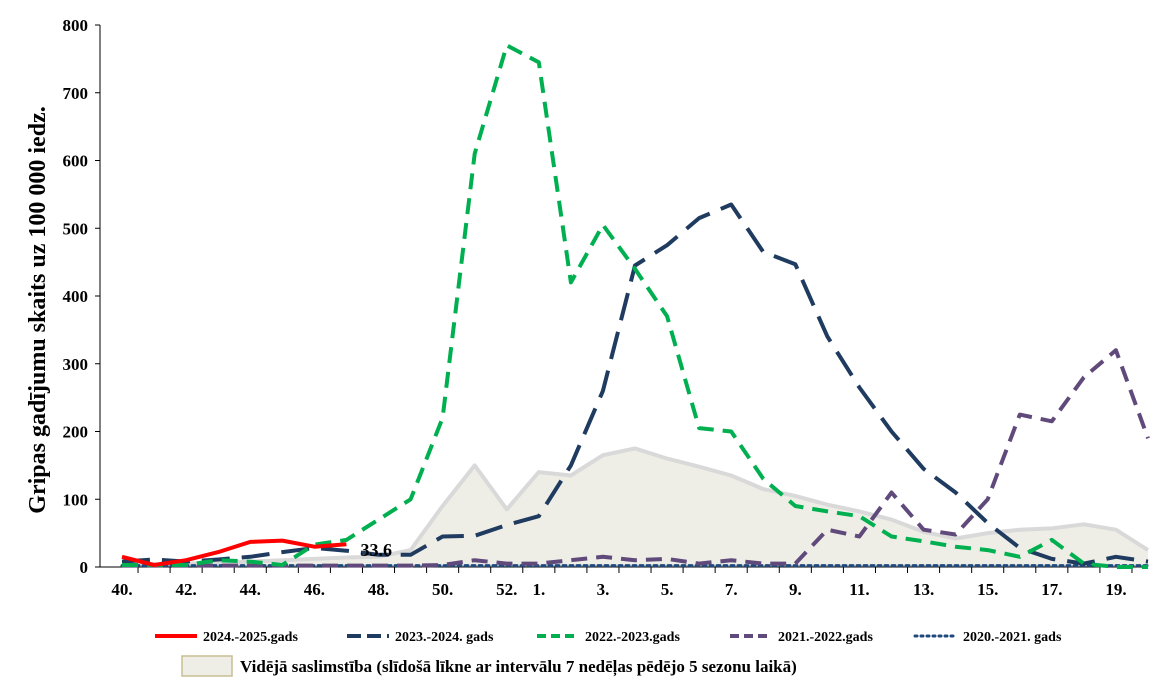 Image resolution: width=1157 pixels, height=684 pixels. What do you see at coordinates (76, 296) in the screenshot?
I see `y-tick-label: 400` at bounding box center [76, 296].